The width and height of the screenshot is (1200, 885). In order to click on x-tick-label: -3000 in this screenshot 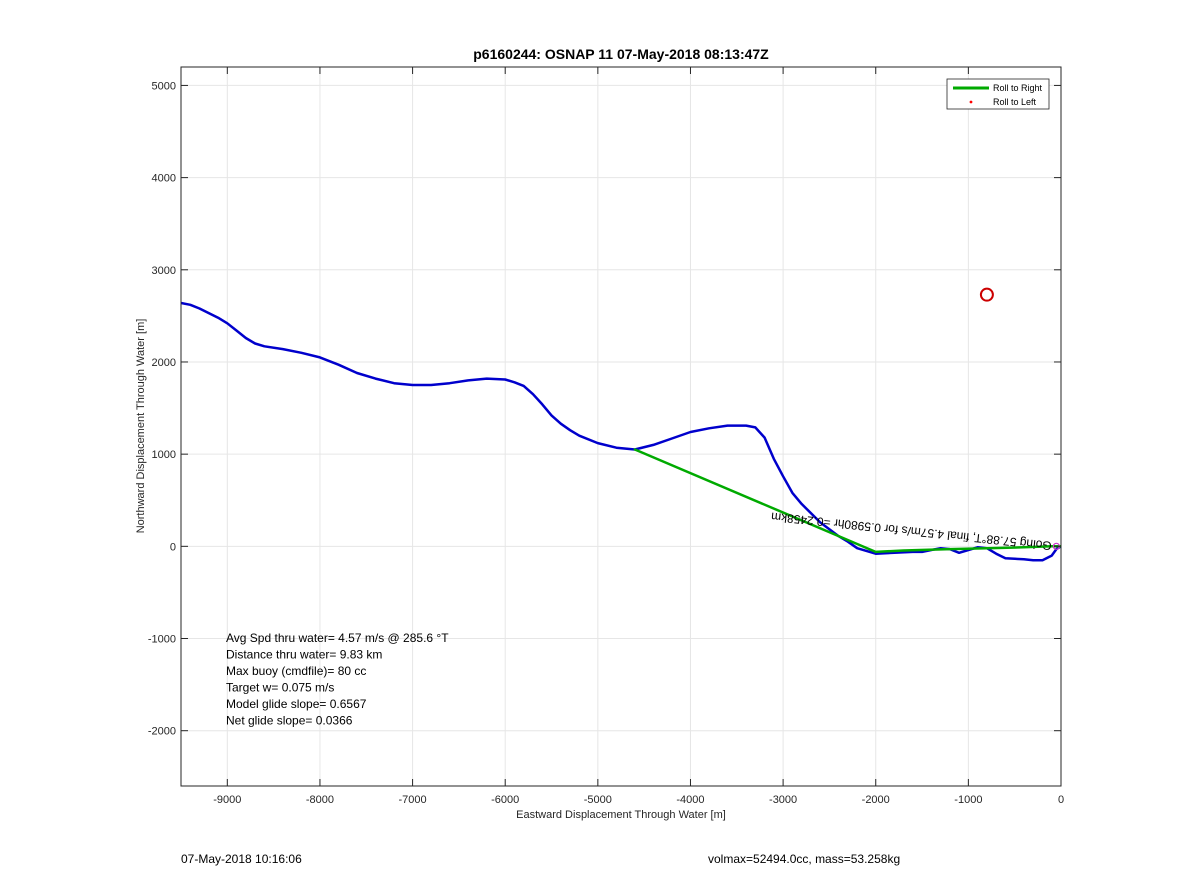, I will do `click(783, 800)`.